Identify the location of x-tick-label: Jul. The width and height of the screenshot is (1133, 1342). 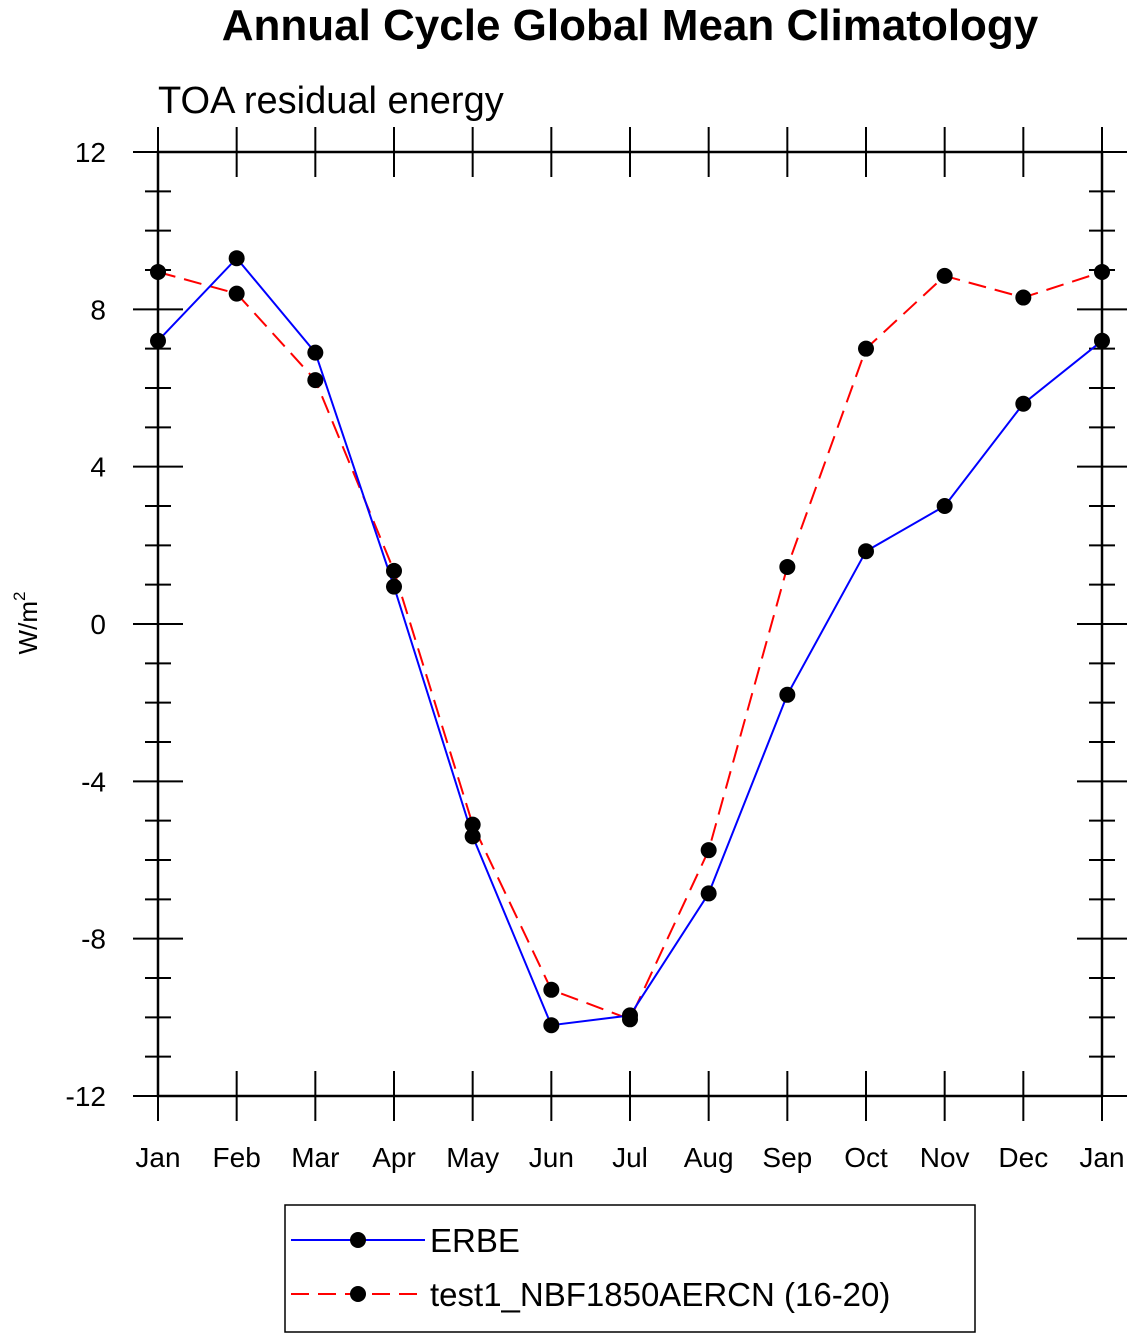
(630, 1157).